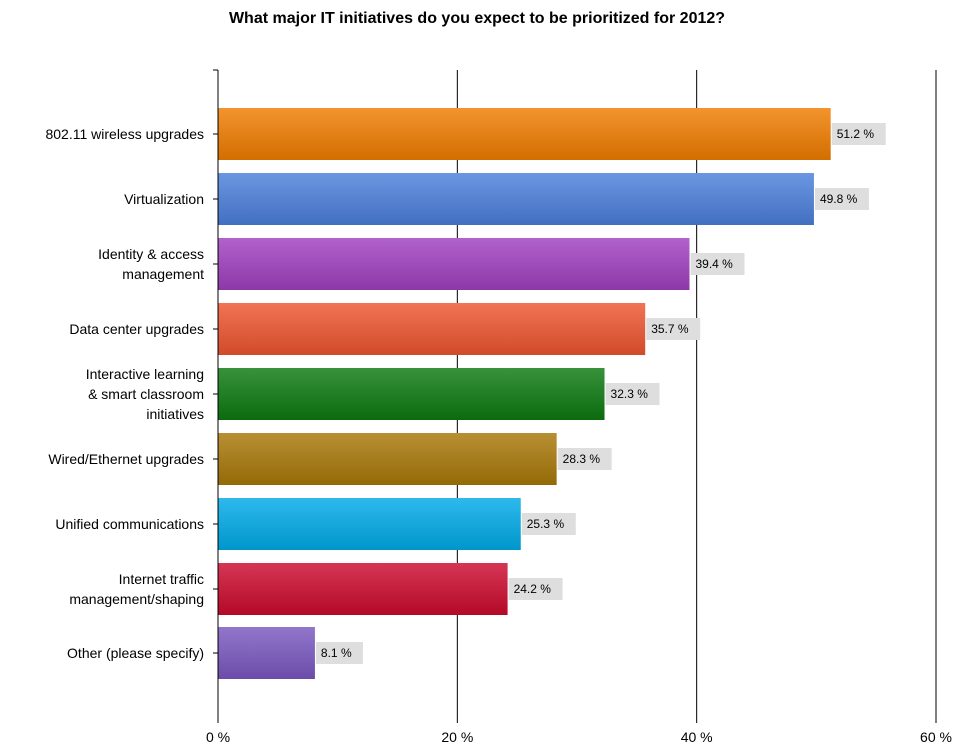 The height and width of the screenshot is (746, 954). I want to click on category-label-line: Wired/Ethernet upgrades, so click(126, 459).